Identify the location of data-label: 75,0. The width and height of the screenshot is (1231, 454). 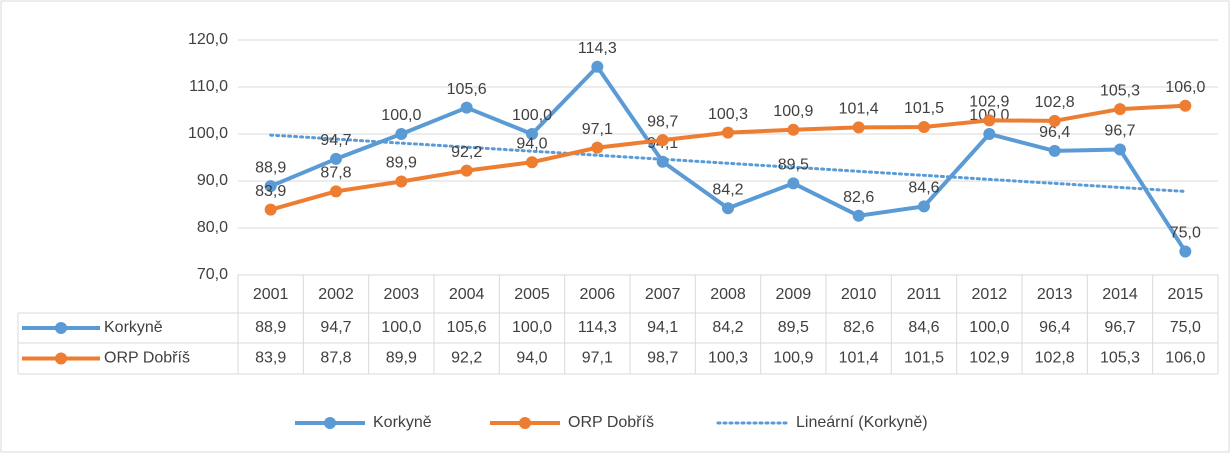
(1185, 233).